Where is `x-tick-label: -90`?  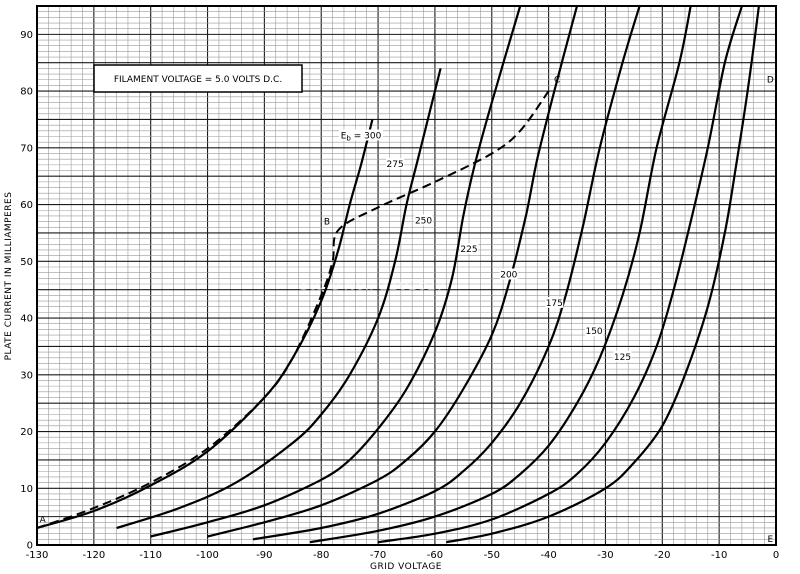
x-tick-label: -90 is located at coordinates (264, 555).